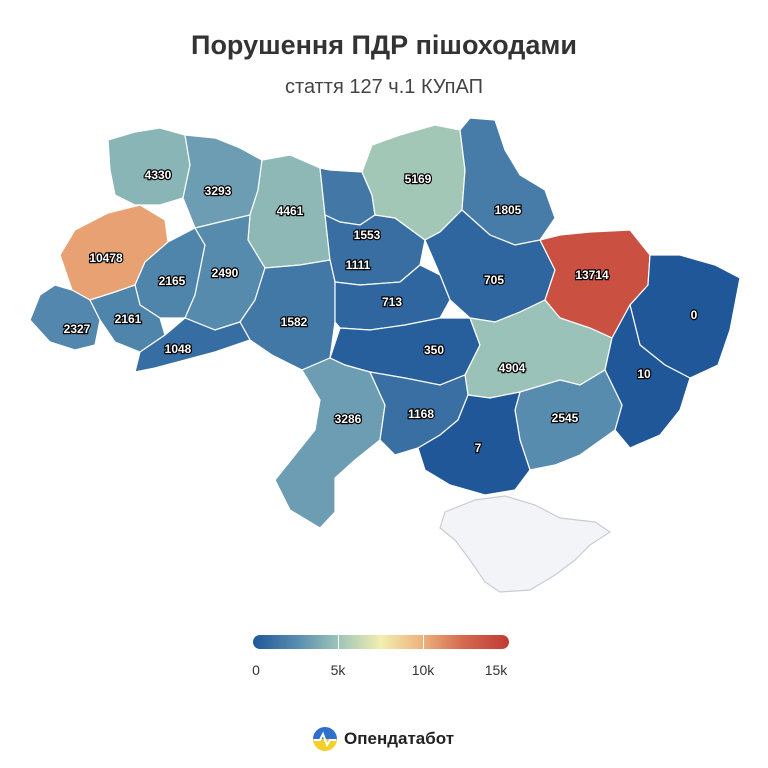 The image size is (768, 768). I want to click on region-value-ivano-frankivsk: 2161, so click(128, 319).